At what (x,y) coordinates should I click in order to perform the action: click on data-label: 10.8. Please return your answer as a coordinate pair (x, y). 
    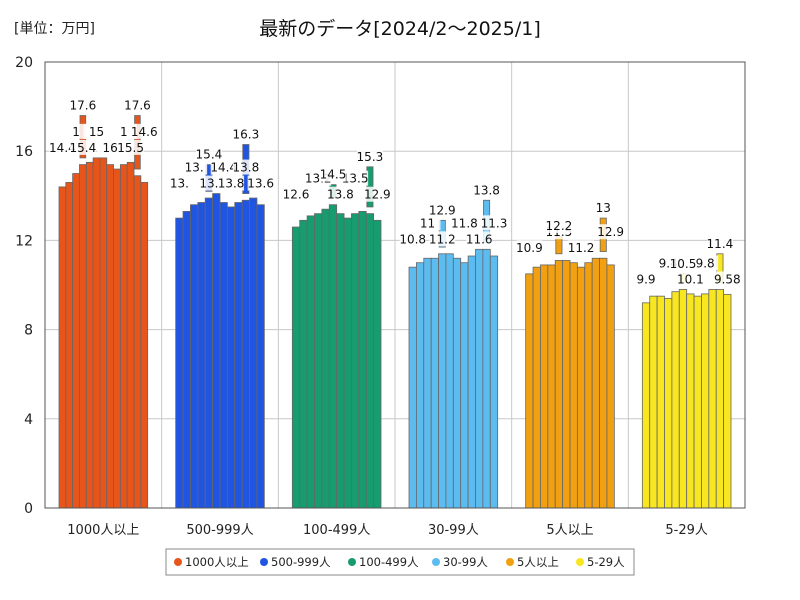
    Looking at the image, I should click on (412, 239).